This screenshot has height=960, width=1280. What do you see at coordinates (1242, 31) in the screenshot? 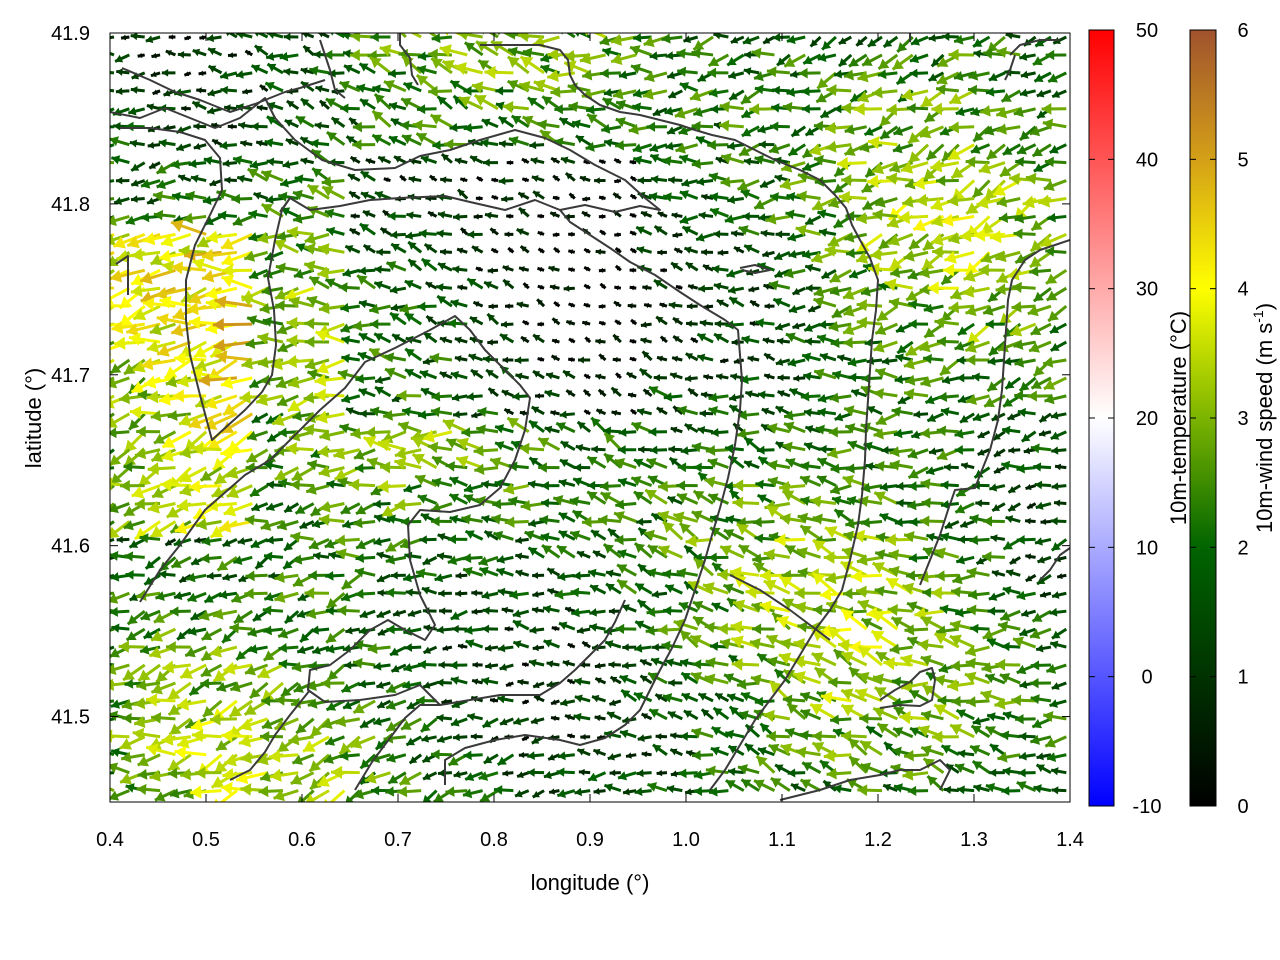
I see `colorbar-tick-label: 6` at bounding box center [1242, 31].